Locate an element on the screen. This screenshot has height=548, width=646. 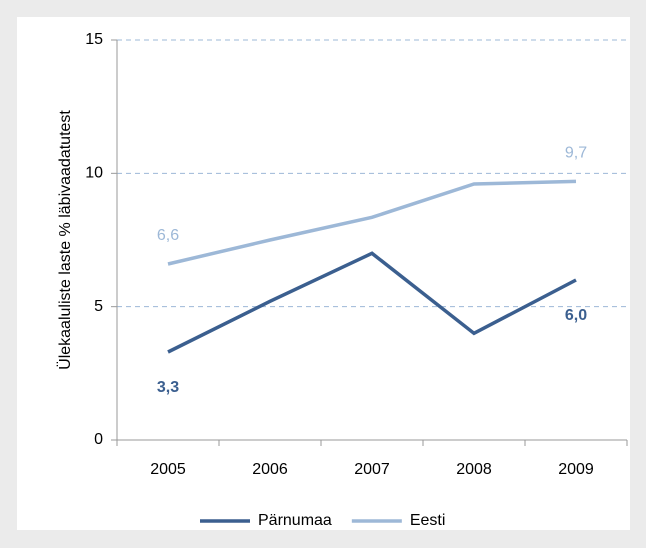
data-label: 6,6 is located at coordinates (168, 235).